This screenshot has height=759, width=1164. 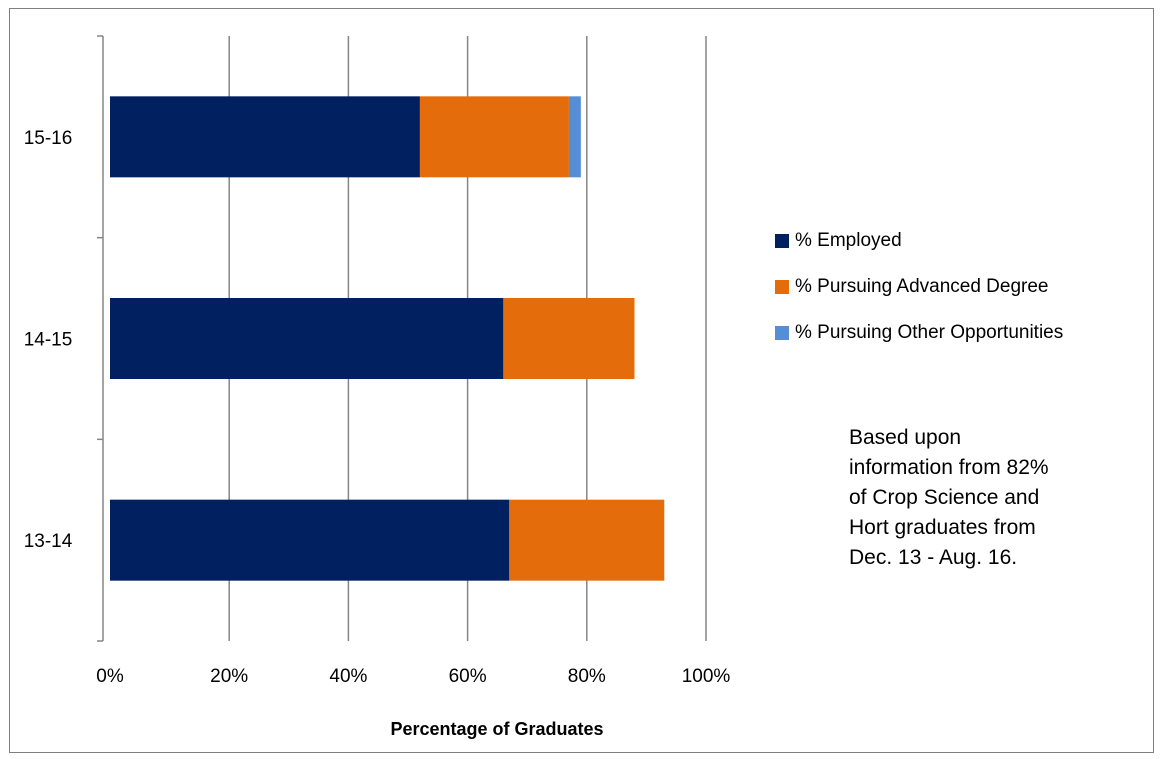 What do you see at coordinates (848, 240) in the screenshot?
I see `legend-label: % Employed` at bounding box center [848, 240].